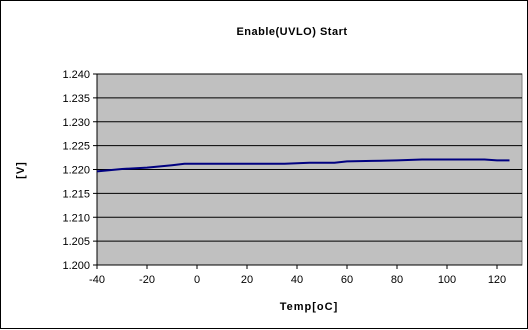  I want to click on y-tick-label: 1.210, so click(76, 218).